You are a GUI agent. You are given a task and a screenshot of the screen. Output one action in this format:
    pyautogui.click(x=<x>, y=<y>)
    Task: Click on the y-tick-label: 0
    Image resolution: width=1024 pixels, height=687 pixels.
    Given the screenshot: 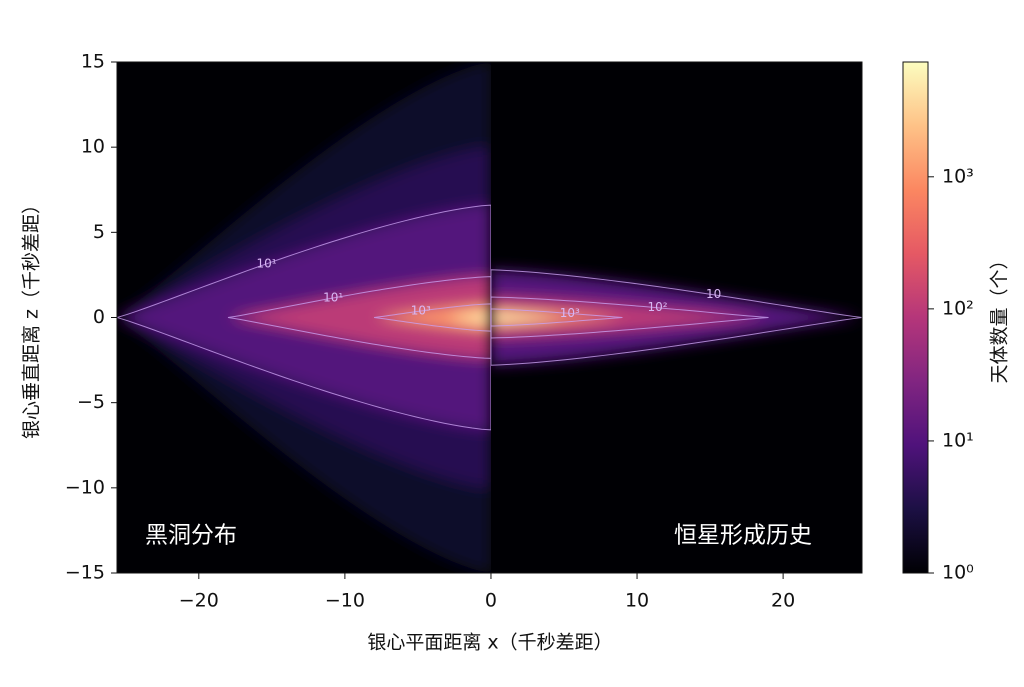 What is the action you would take?
    pyautogui.click(x=99, y=317)
    